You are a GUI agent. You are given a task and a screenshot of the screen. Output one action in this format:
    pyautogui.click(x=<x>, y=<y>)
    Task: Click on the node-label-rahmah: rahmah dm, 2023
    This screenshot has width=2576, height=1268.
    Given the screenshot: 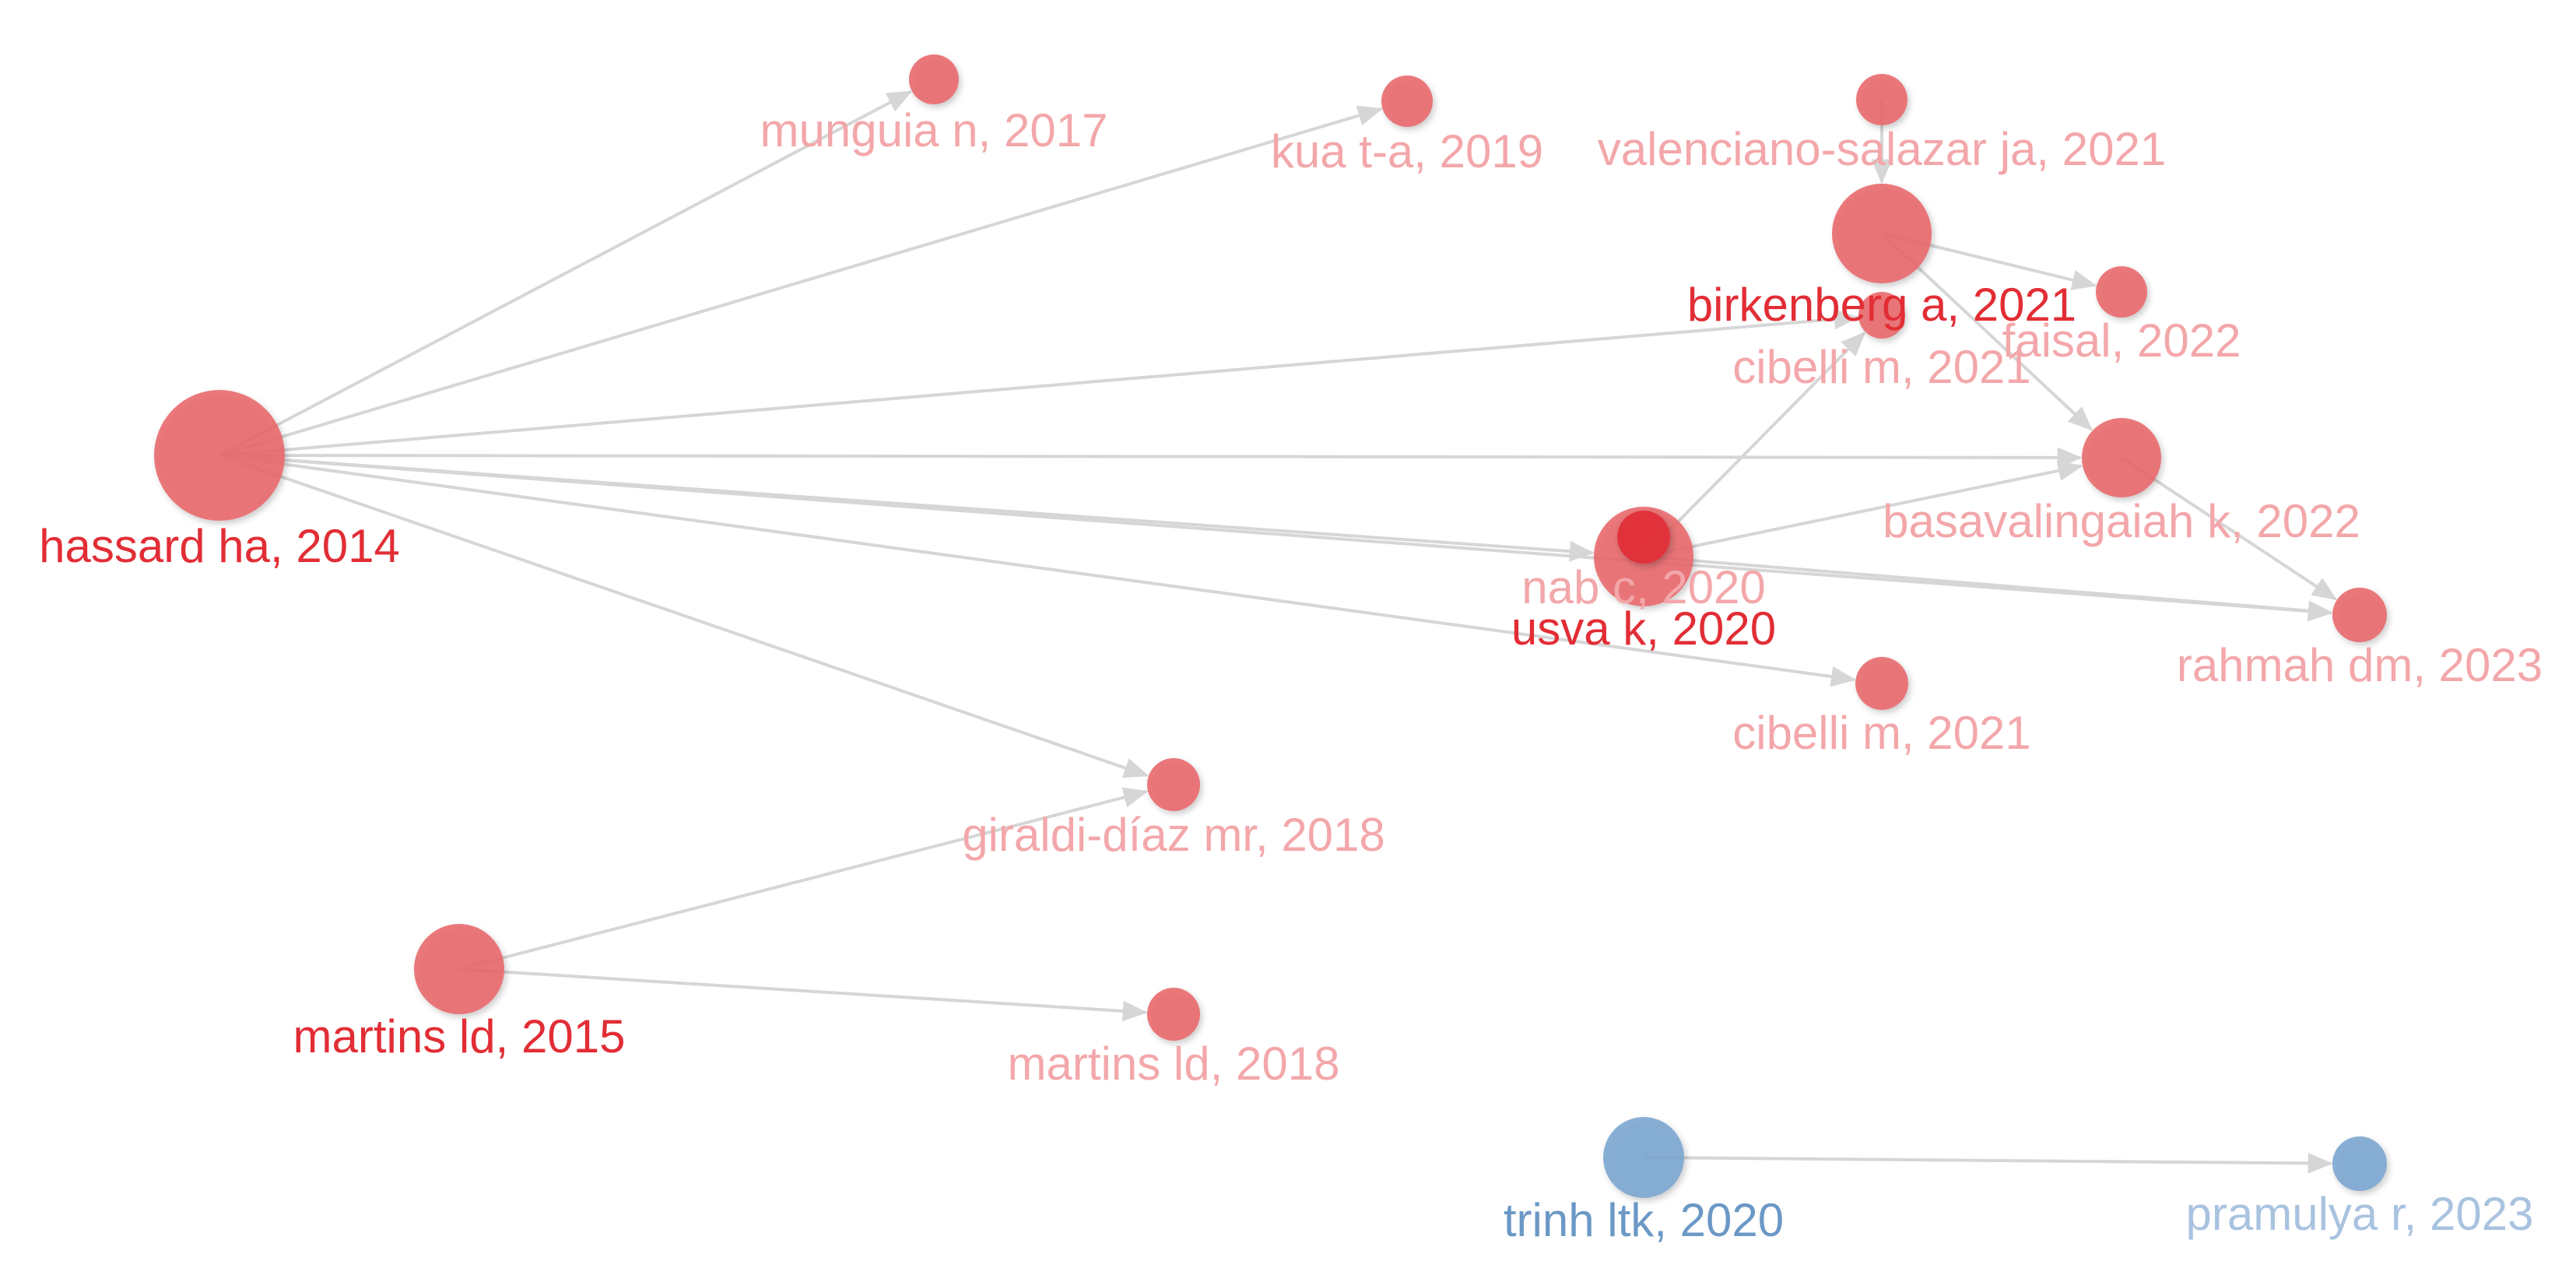 What is the action you would take?
    pyautogui.click(x=2360, y=665)
    